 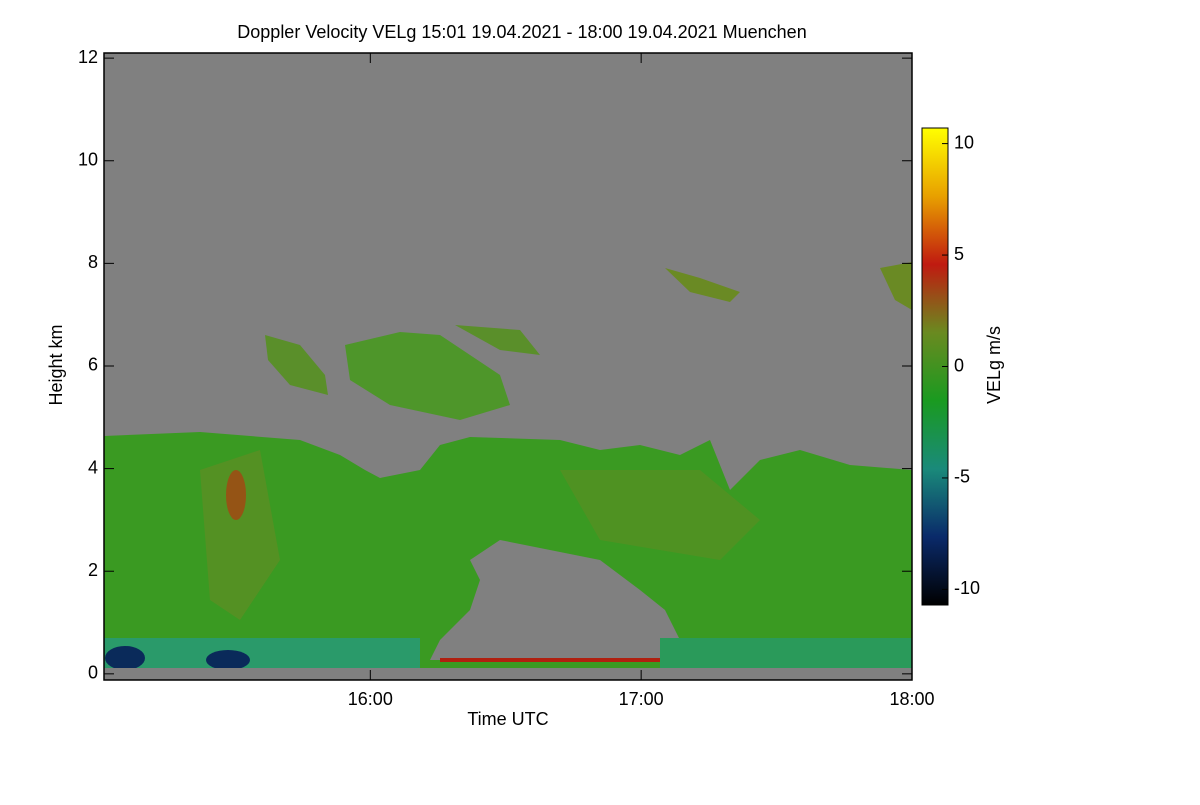 I want to click on x-tick-label: 18:00, so click(x=911, y=699).